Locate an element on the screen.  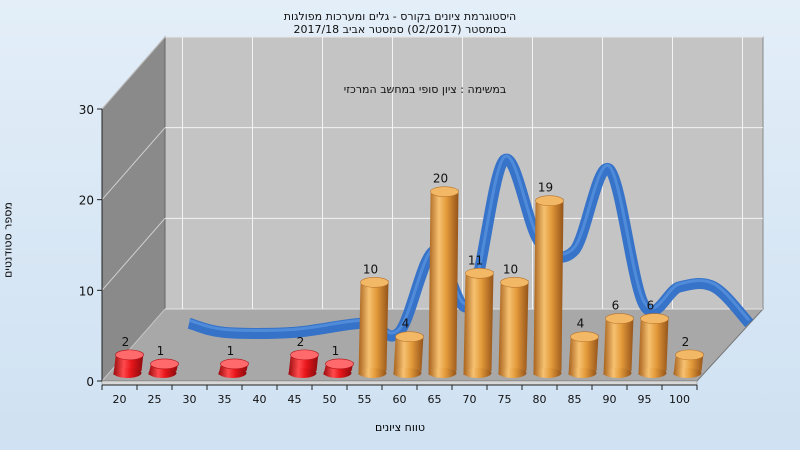
x-tick-label: 65 is located at coordinates (435, 399).